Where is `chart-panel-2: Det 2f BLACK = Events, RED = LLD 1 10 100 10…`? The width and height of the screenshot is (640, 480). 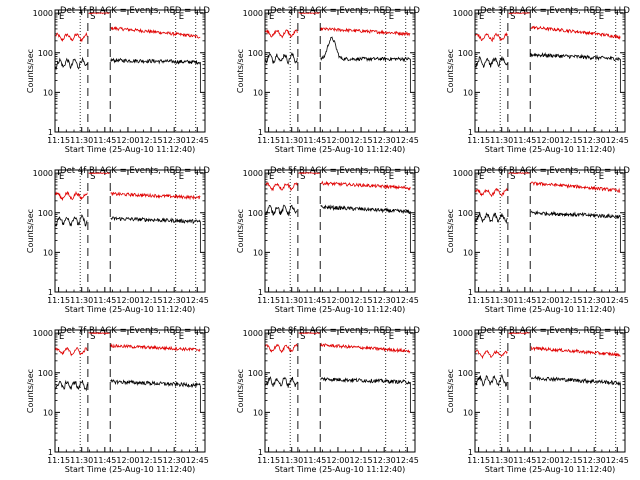 chart-panel-2: Det 2f BLACK = Events, RED = LLD 1 10 100 10… is located at coordinates (328, 80).